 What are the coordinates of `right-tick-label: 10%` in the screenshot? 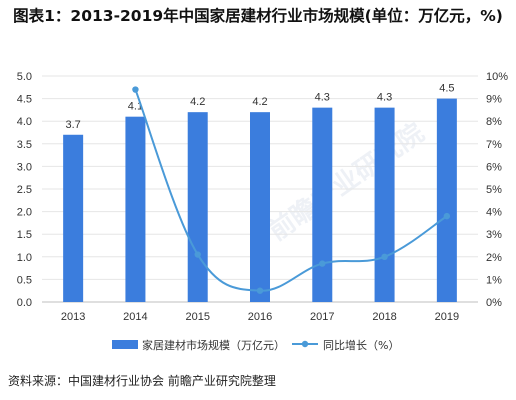 It's located at (497, 77).